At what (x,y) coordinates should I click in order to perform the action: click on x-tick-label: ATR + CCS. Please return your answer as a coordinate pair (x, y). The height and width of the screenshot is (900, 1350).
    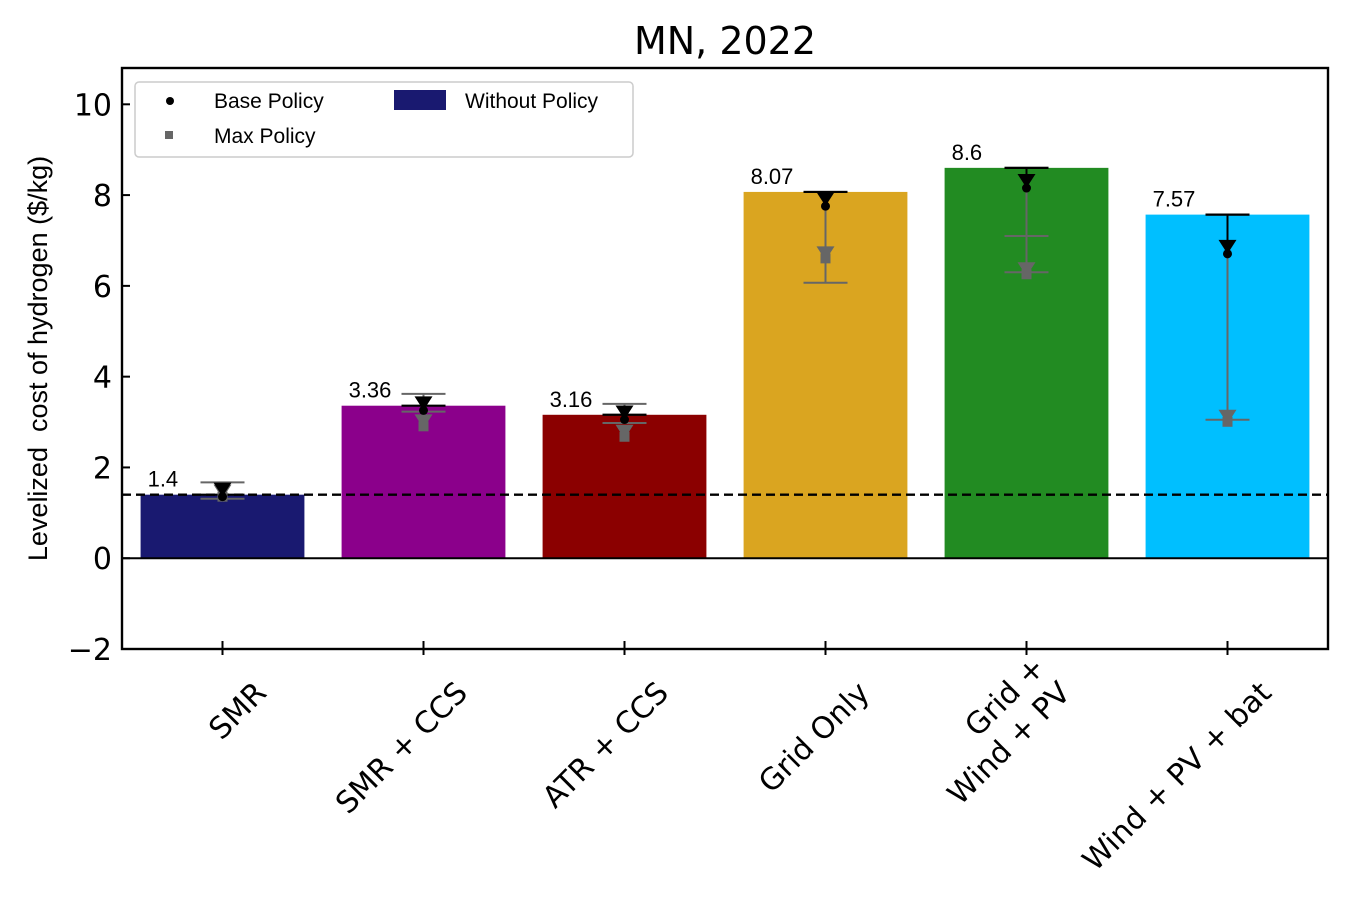
    Looking at the image, I should click on (606, 745).